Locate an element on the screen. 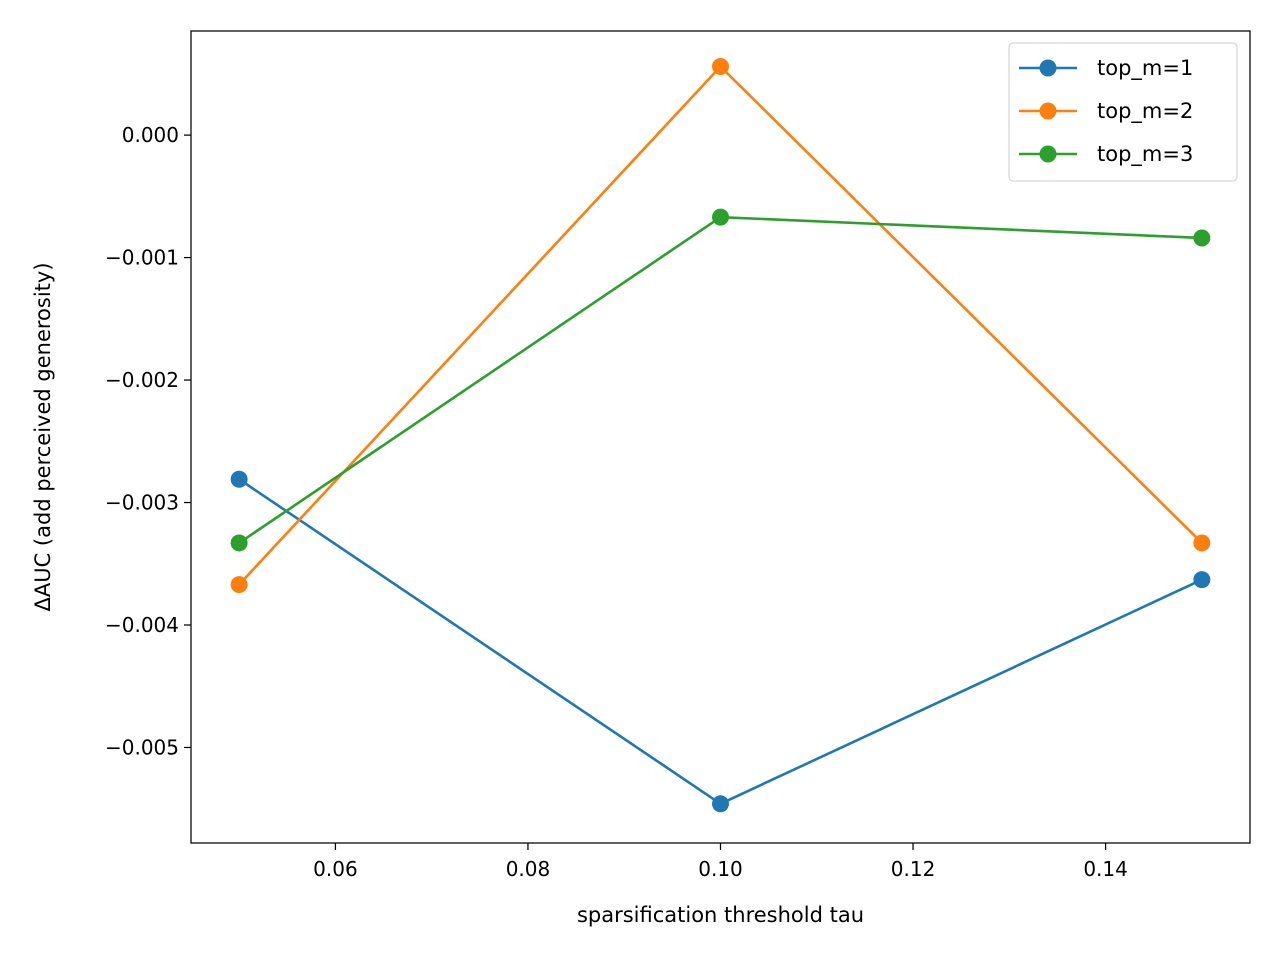  x-tick-label: 0.06 is located at coordinates (335, 869).